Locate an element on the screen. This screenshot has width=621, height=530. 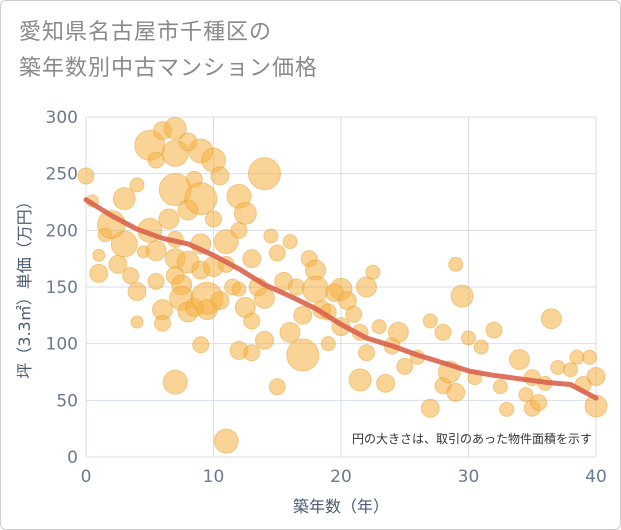
x-tick-label: 10 is located at coordinates (214, 477).